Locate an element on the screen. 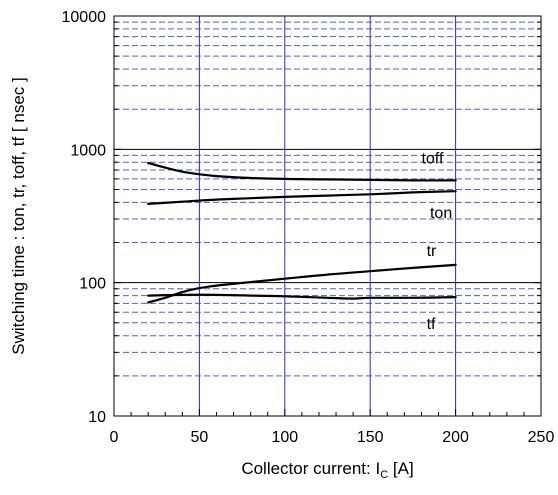  annotations-layer: toff ton tr tf is located at coordinates (436, 242).